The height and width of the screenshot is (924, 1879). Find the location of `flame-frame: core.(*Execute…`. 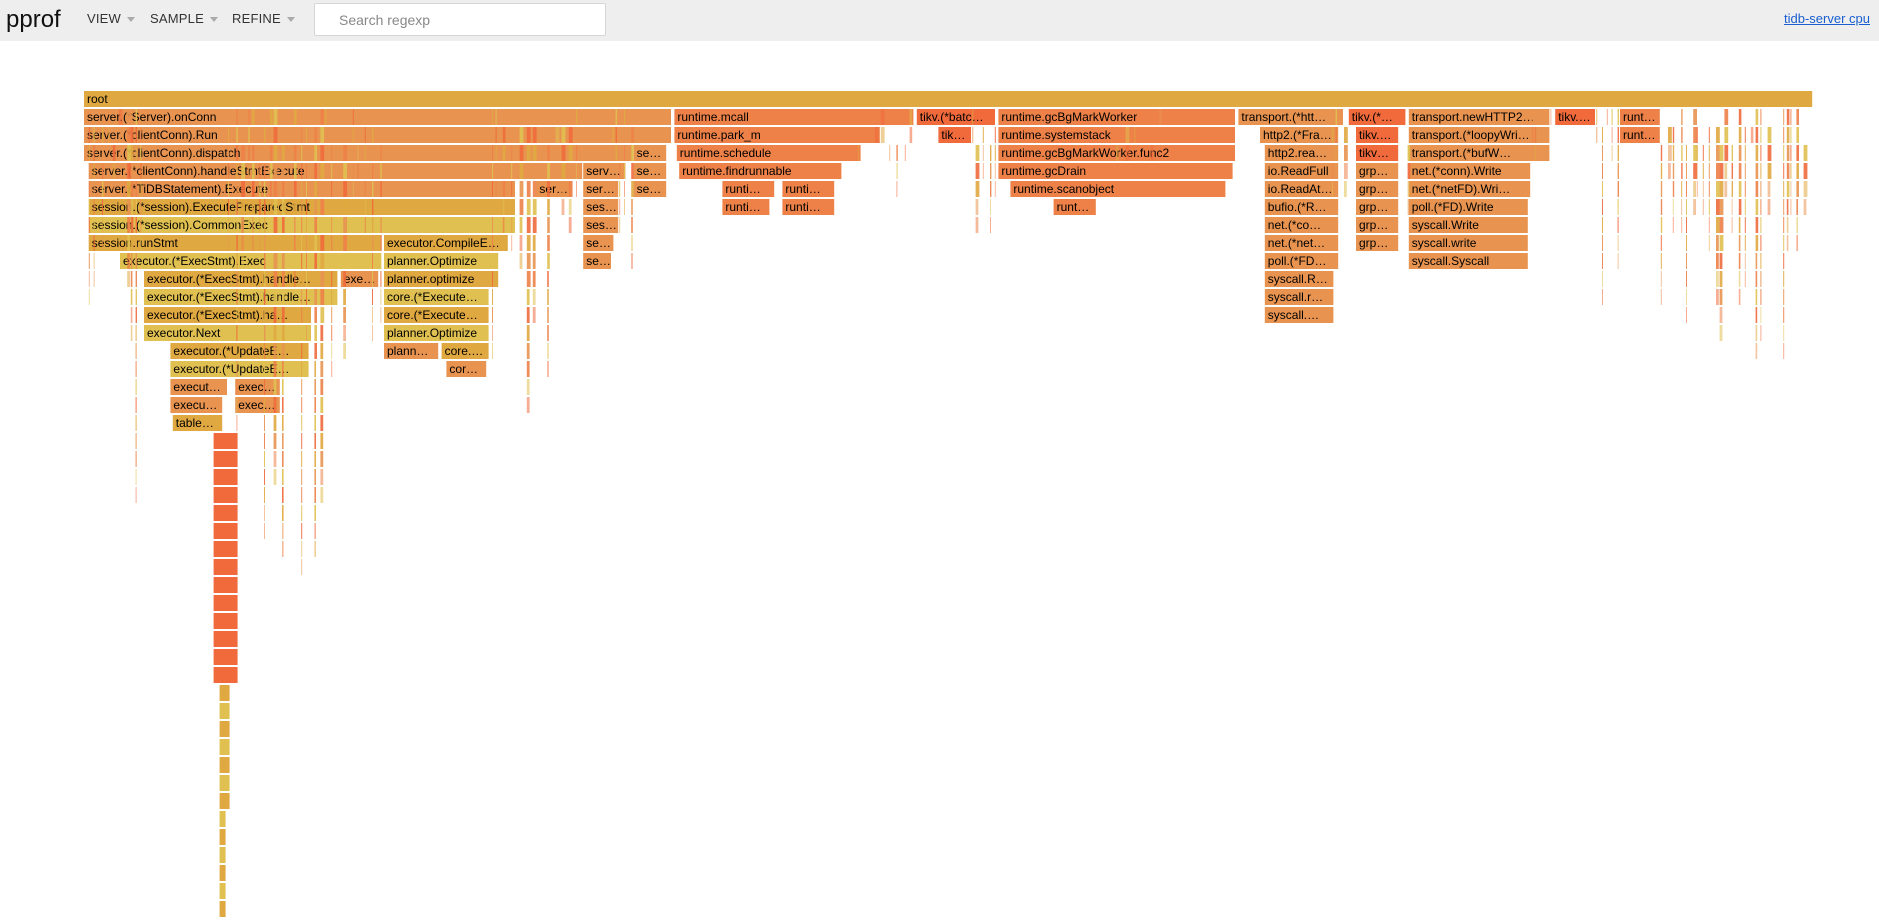

flame-frame: core.(*Execute… is located at coordinates (436, 297).